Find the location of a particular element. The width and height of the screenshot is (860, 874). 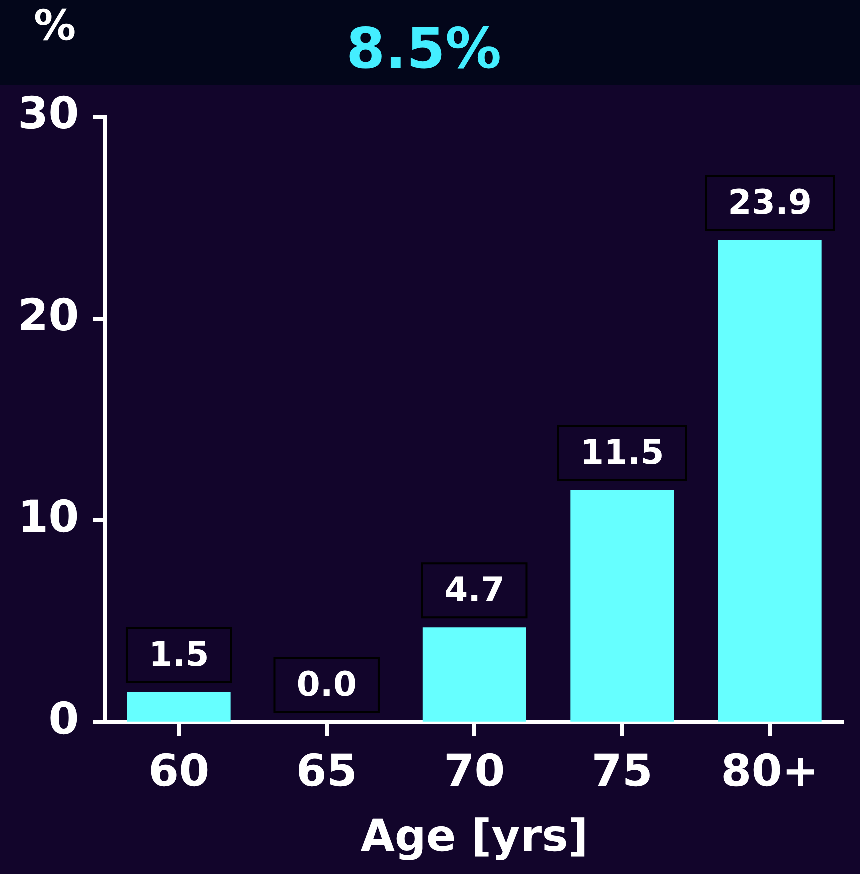

x-axis-title: Age [yrs] is located at coordinates (474, 836).